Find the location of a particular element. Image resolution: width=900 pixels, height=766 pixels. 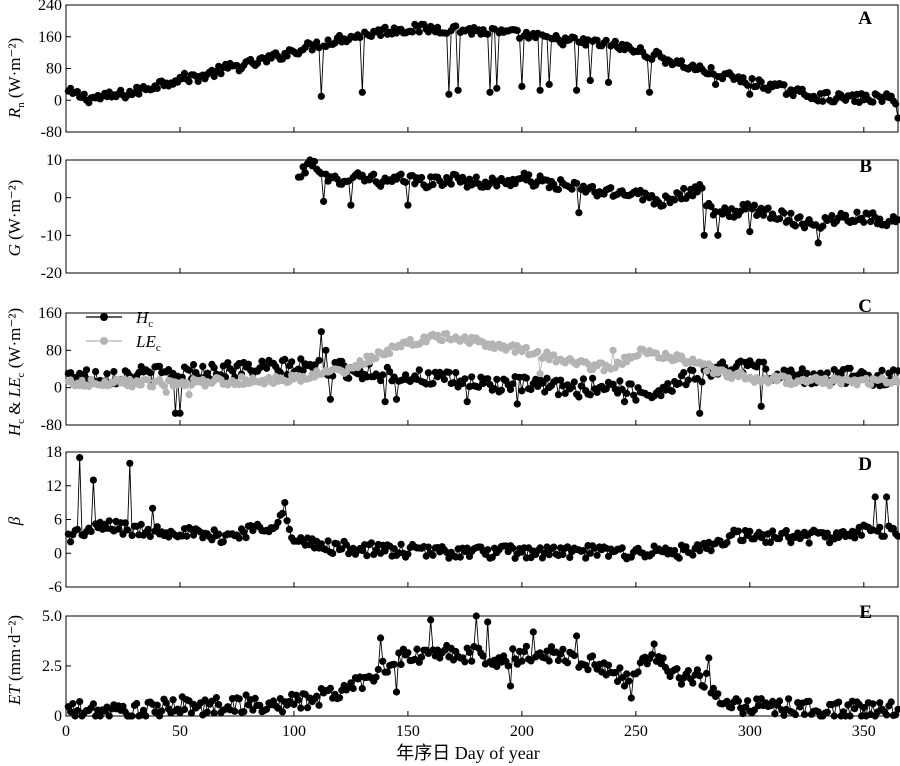

legend-hc-marker is located at coordinates (104, 317).